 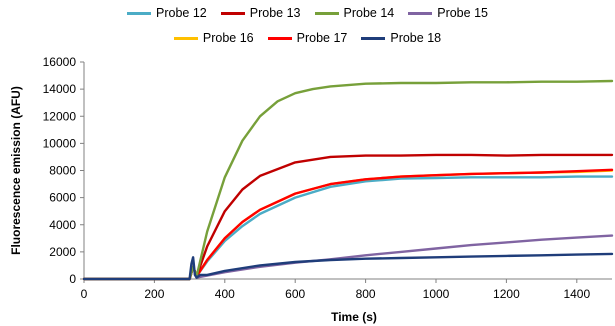 I want to click on x-axis-title: Time (s), so click(x=354, y=317).